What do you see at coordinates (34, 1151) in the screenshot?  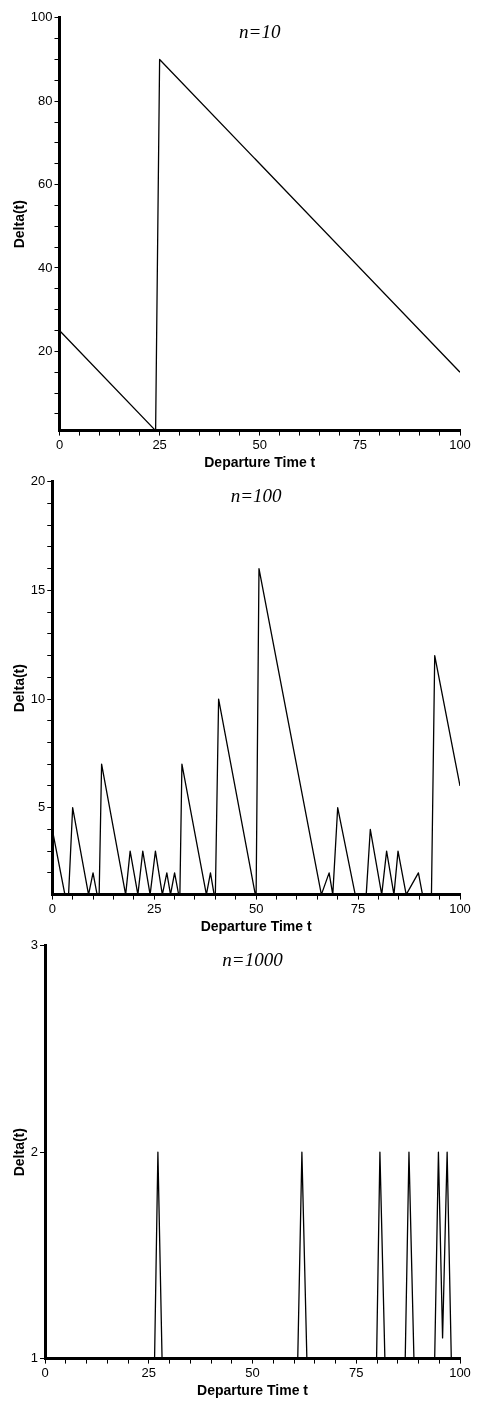 I see `y-tick-label: 2` at bounding box center [34, 1151].